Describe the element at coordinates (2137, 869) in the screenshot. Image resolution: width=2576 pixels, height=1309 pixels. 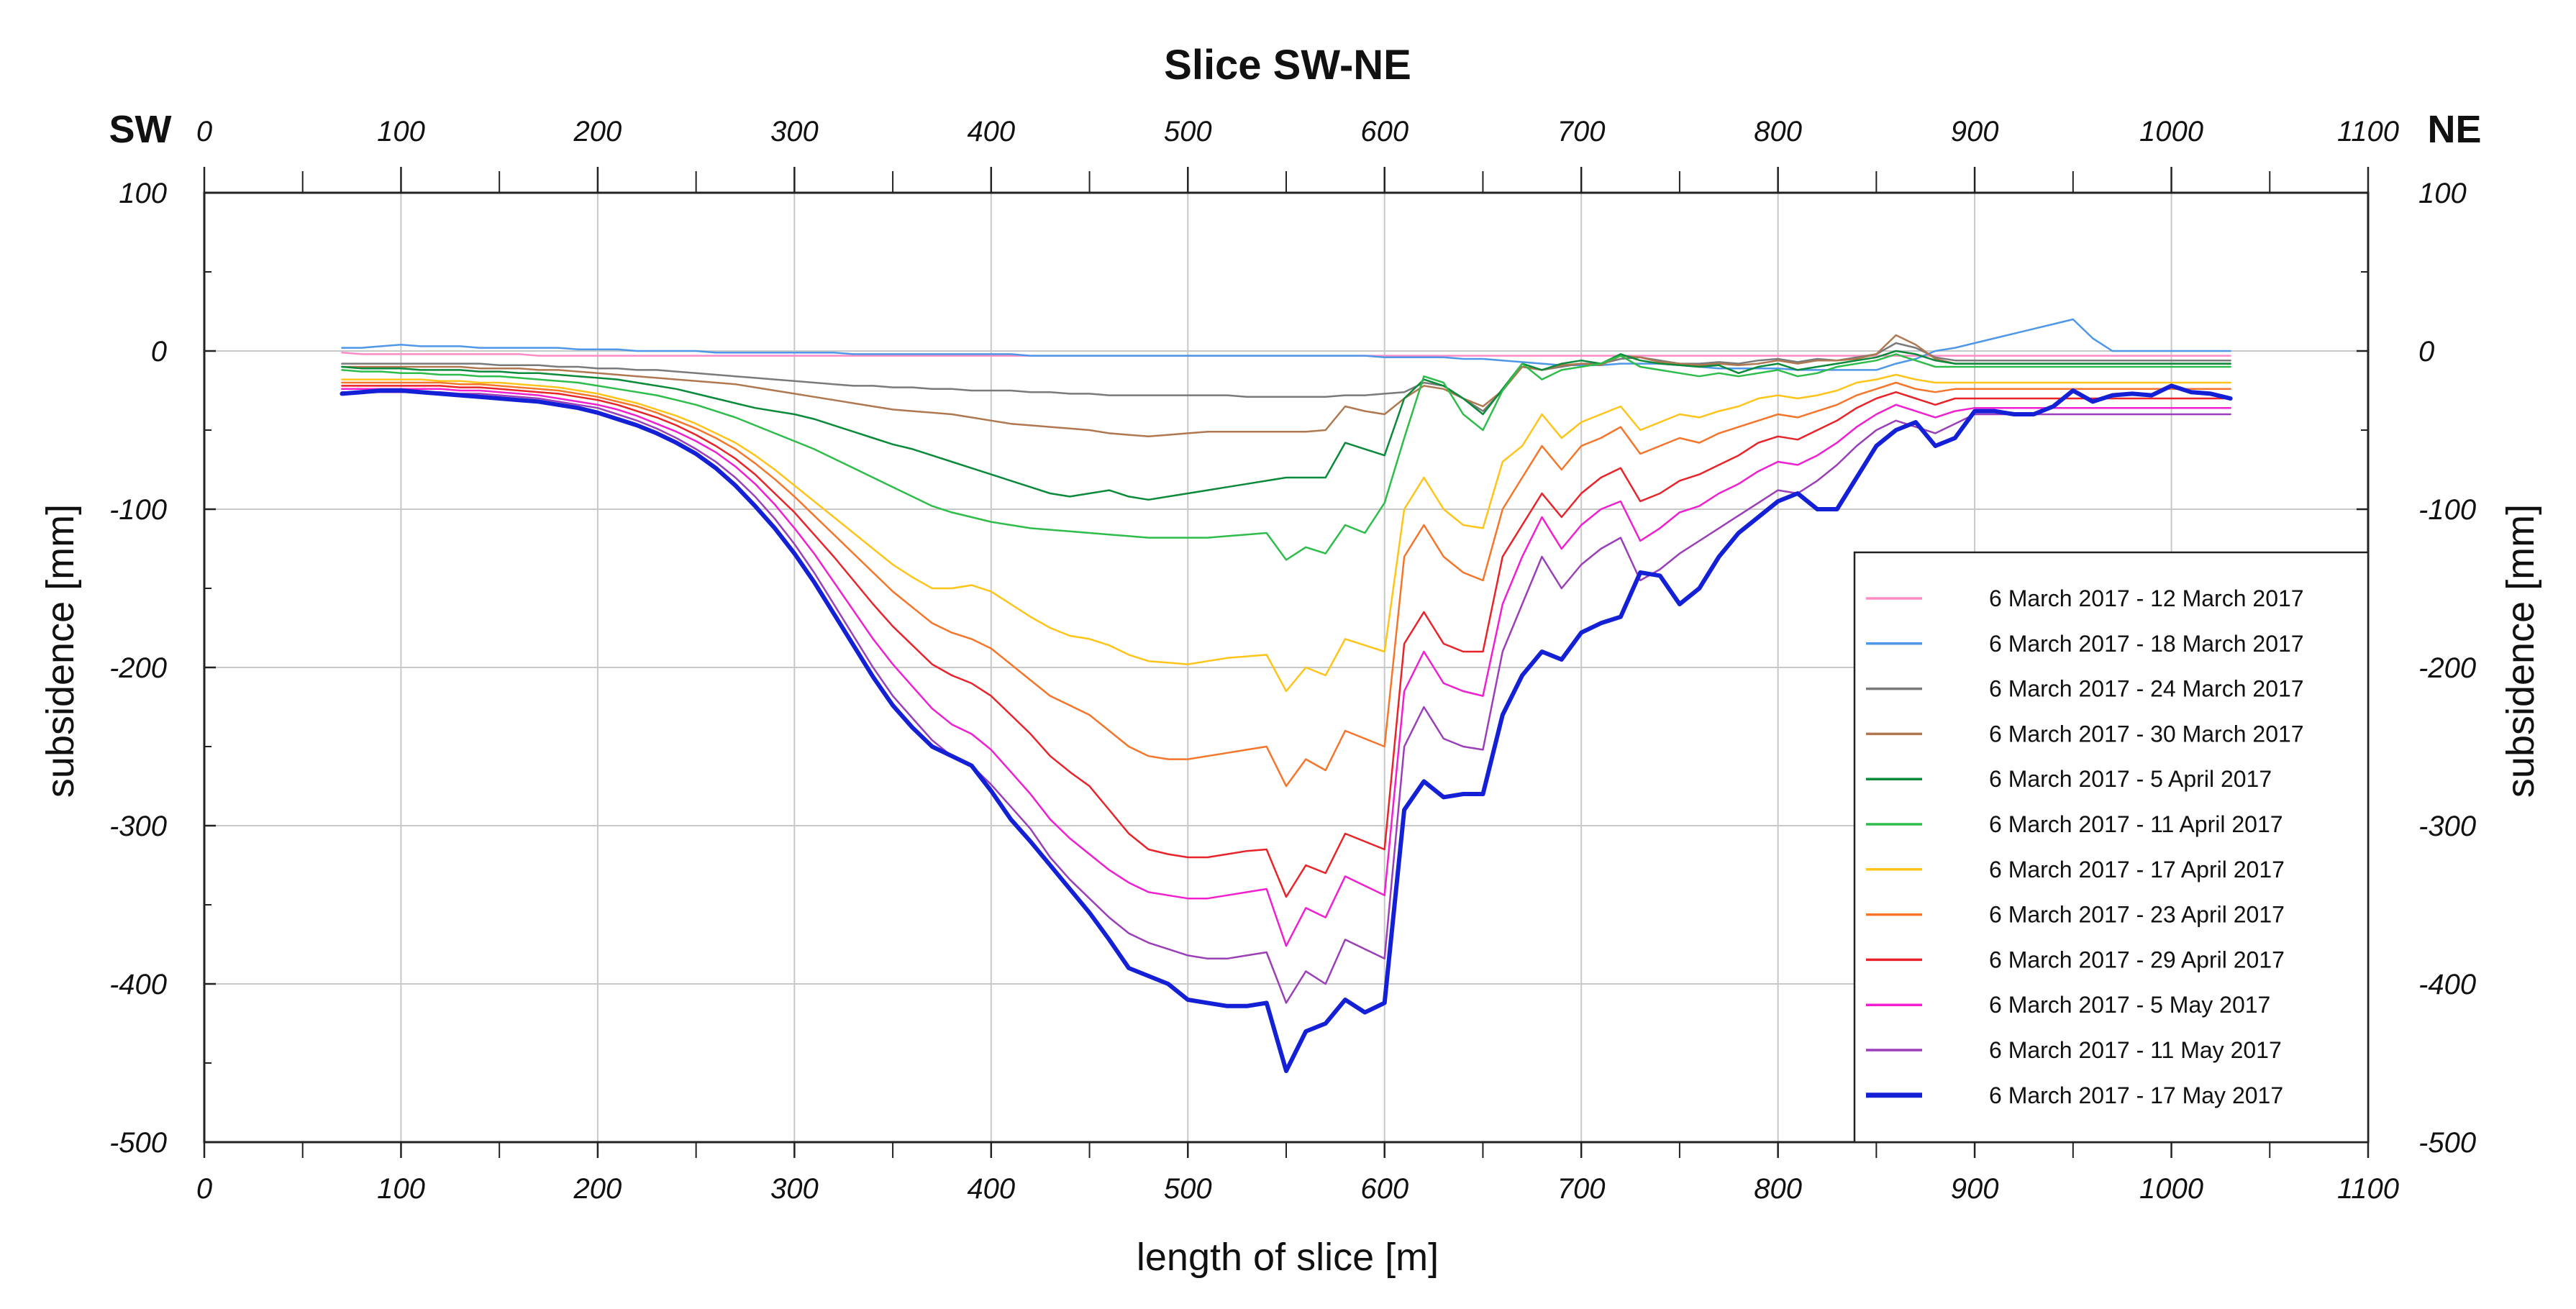
I see `legend-label: 6 March 2017 - 17 April 2017` at that location.